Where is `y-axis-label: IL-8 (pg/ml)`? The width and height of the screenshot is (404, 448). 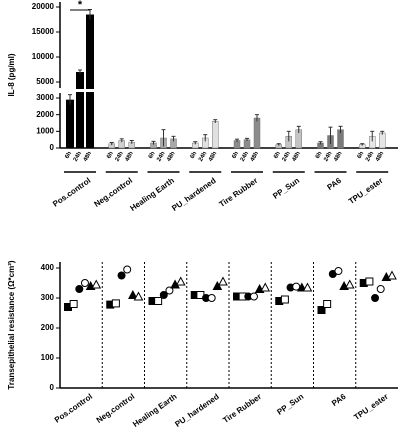 y-axis-label: IL-8 (pg/ml) is located at coordinates (11, 74).